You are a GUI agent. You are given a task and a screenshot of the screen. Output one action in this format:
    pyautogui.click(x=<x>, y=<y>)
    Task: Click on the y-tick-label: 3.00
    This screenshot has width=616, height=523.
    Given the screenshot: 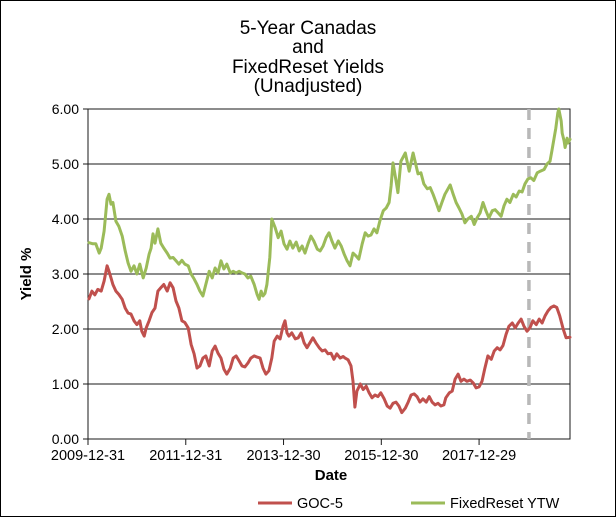 What is the action you would take?
    pyautogui.click(x=65, y=274)
    